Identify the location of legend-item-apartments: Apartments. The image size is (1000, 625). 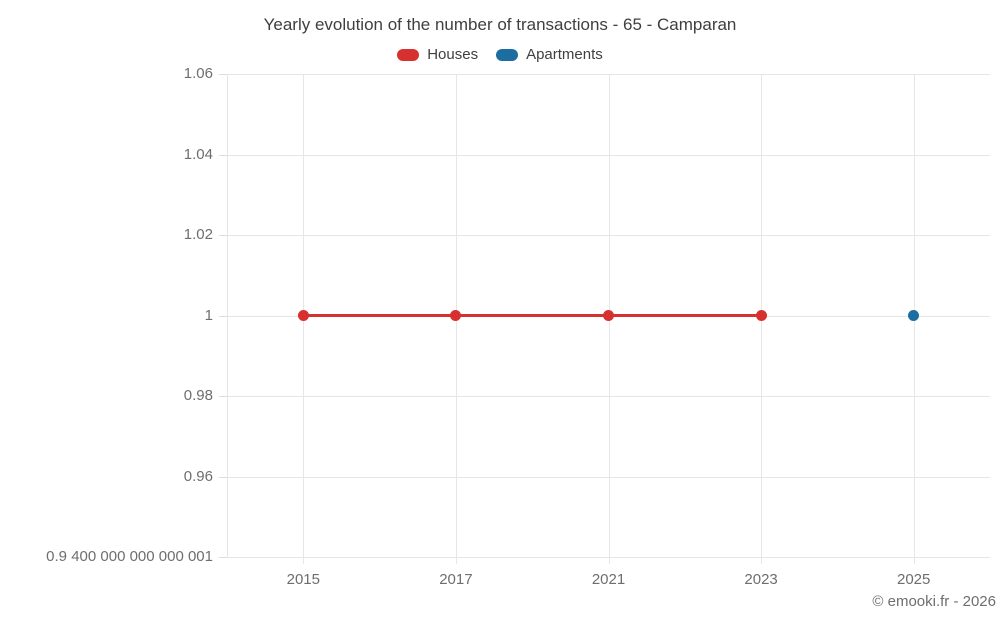
(549, 54).